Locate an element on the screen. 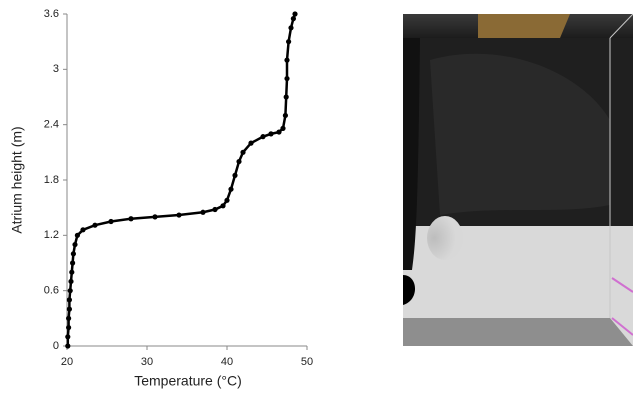 This screenshot has width=633, height=401. y-tick-label: 0.6 is located at coordinates (51, 291).